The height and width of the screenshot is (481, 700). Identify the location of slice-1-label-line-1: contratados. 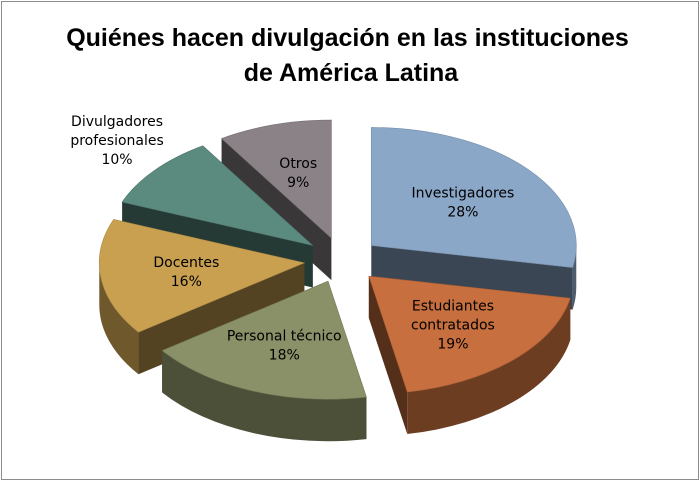
(453, 326).